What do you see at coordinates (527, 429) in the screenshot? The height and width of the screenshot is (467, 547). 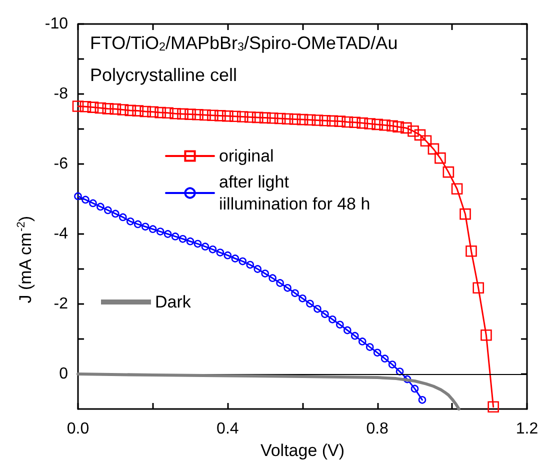 I see `x-tick-label: 1.2` at bounding box center [527, 429].